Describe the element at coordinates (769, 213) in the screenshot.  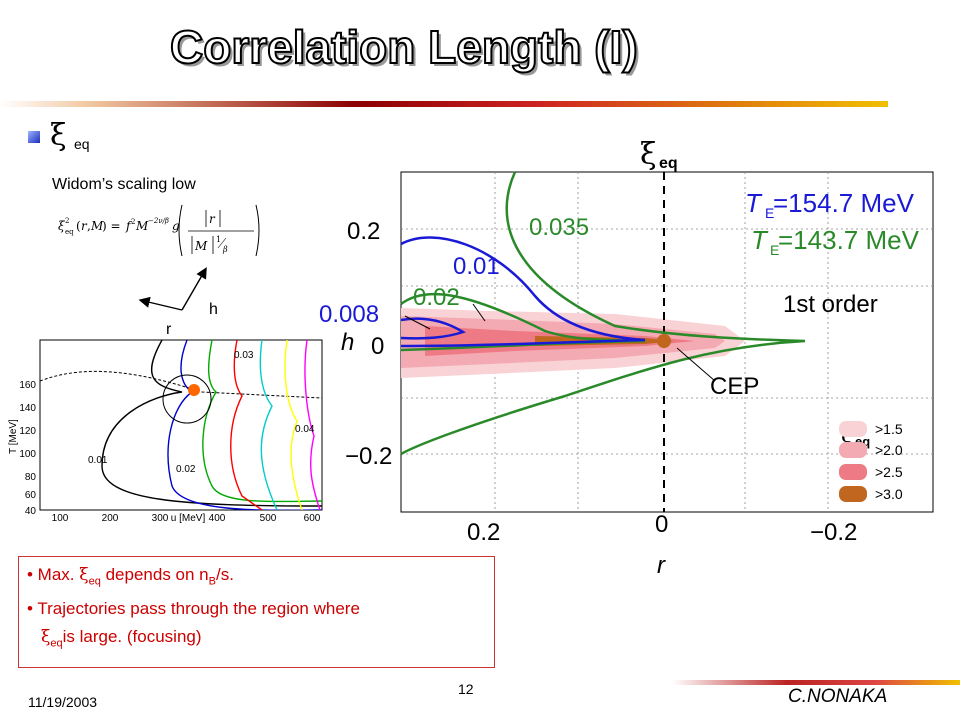
I see `te1-subscript: E` at that location.